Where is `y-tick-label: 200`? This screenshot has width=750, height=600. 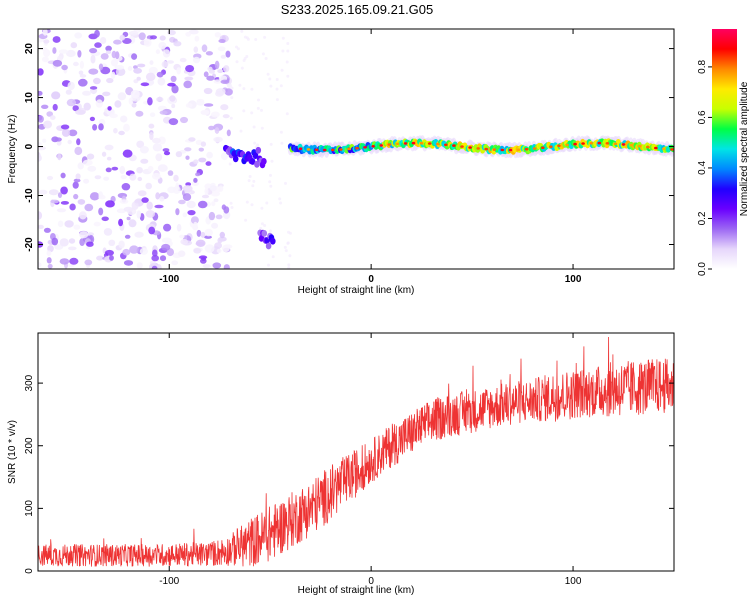
y-tick-label: 200 is located at coordinates (29, 445).